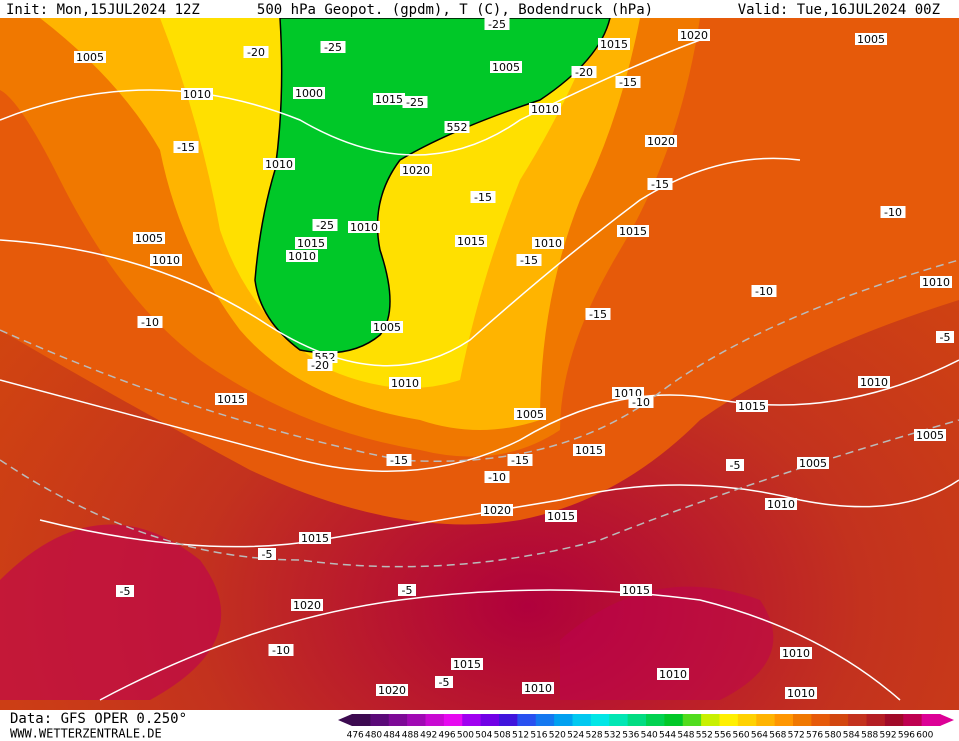 This screenshot has width=959, height=741. I want to click on colorbar-label: 512, so click(520, 736).